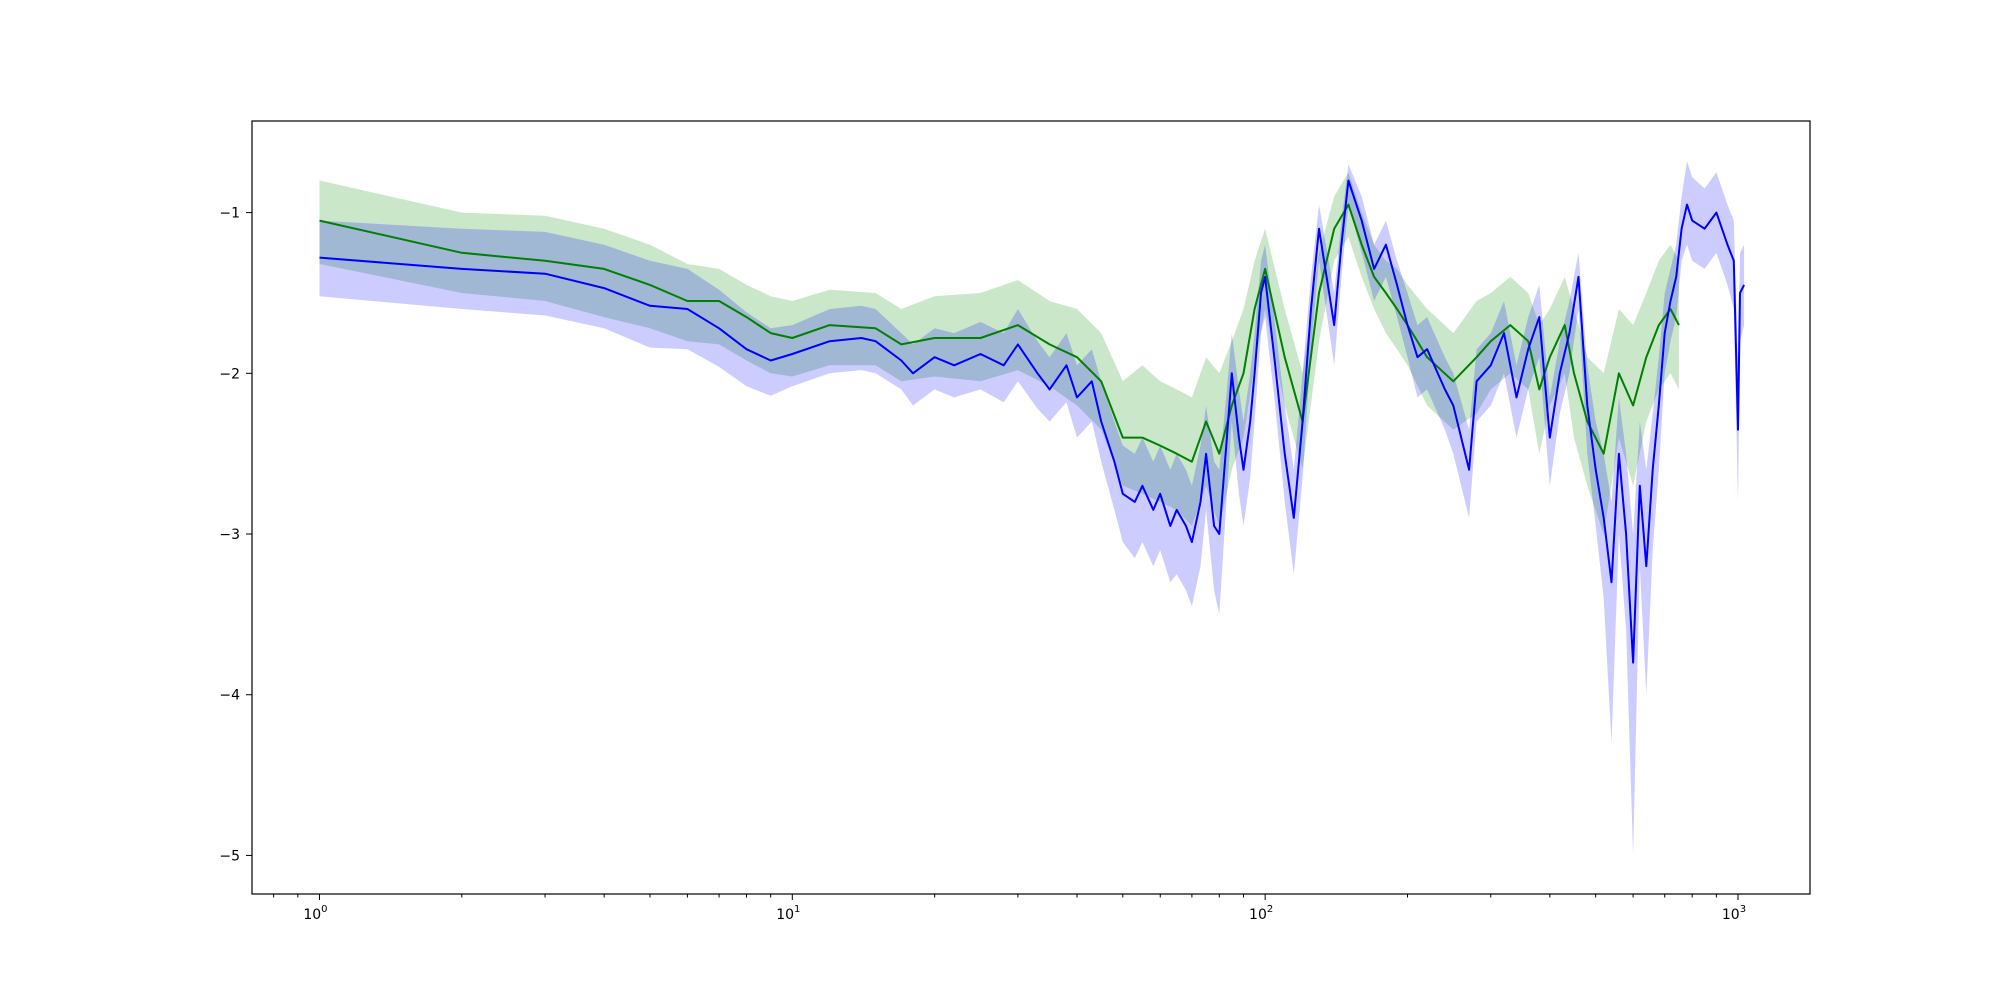  What do you see at coordinates (1270, 909) in the screenshot?
I see `x-tick-label-exponent: 2` at bounding box center [1270, 909].